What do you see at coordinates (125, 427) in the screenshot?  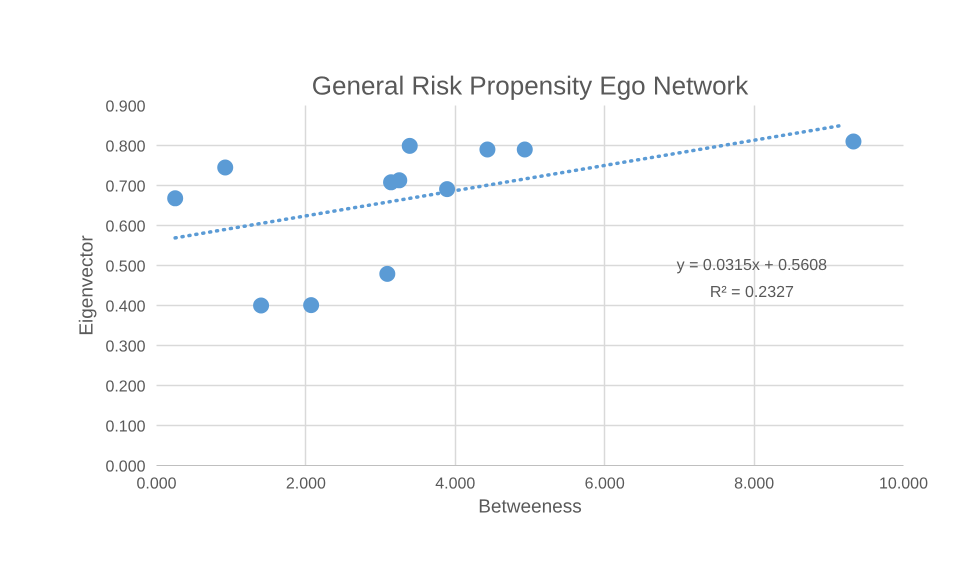 I see `y-tick-label: 0.100` at bounding box center [125, 427].